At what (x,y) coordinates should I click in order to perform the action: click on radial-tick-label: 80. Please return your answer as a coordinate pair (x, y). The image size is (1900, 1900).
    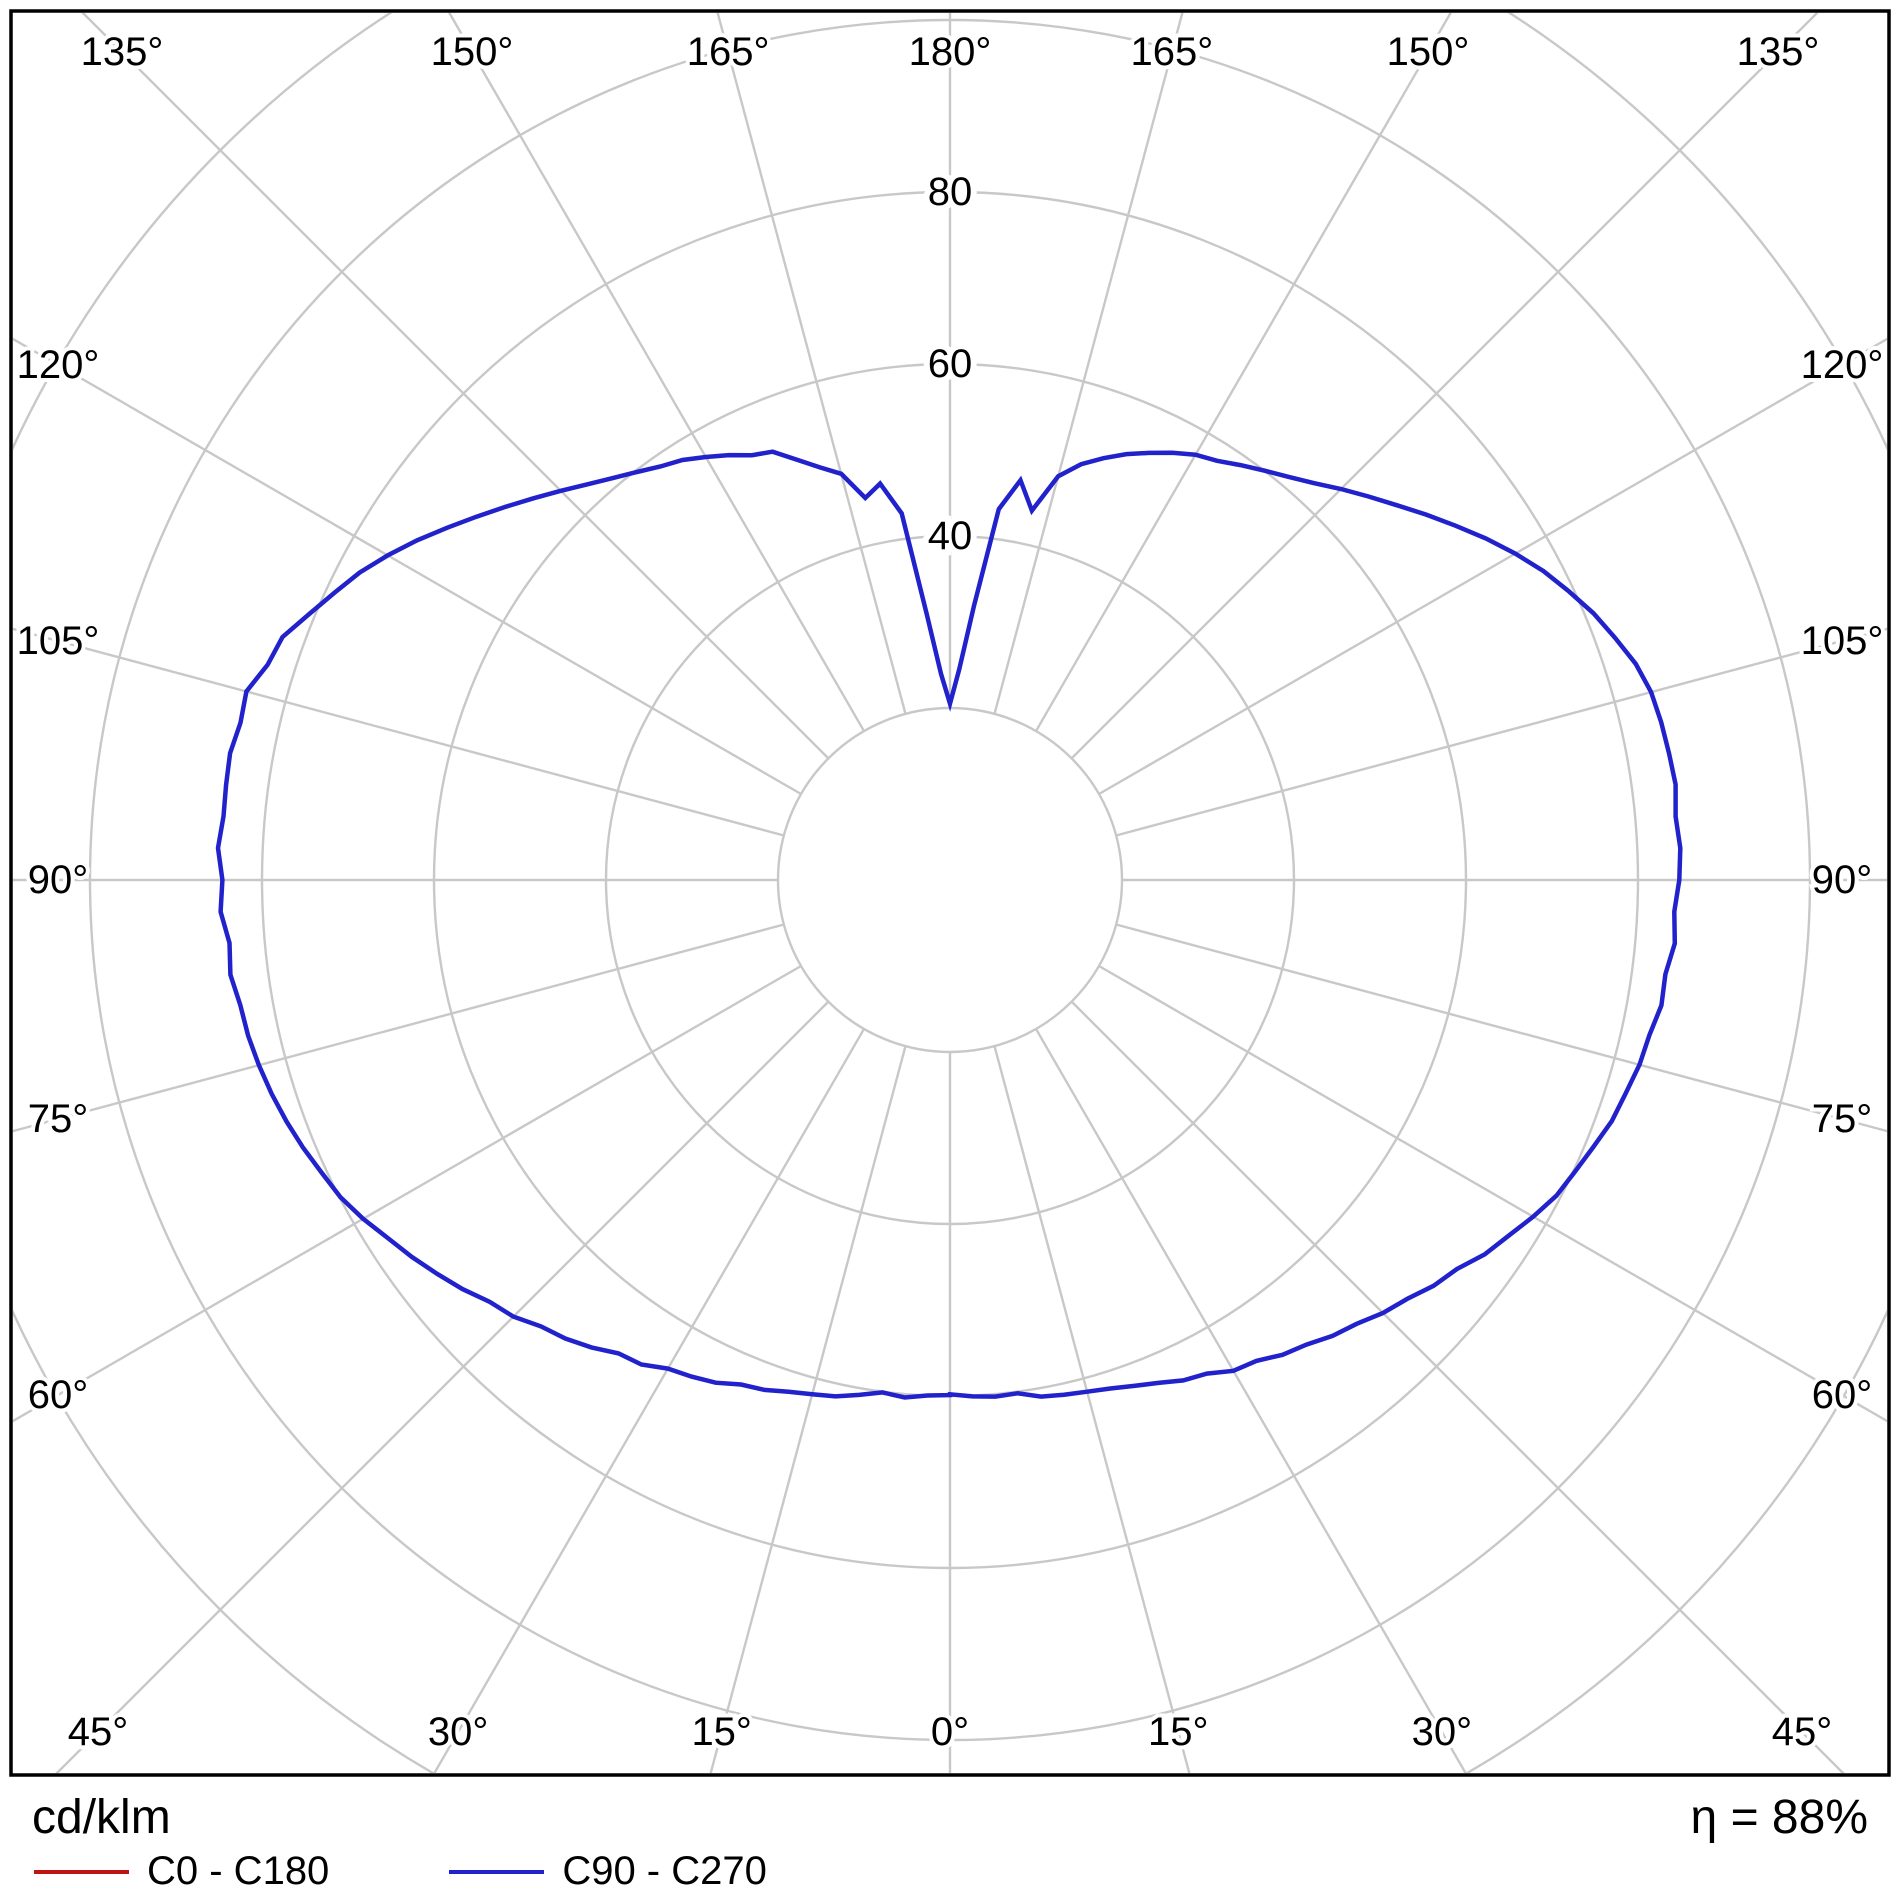
    Looking at the image, I should click on (950, 192).